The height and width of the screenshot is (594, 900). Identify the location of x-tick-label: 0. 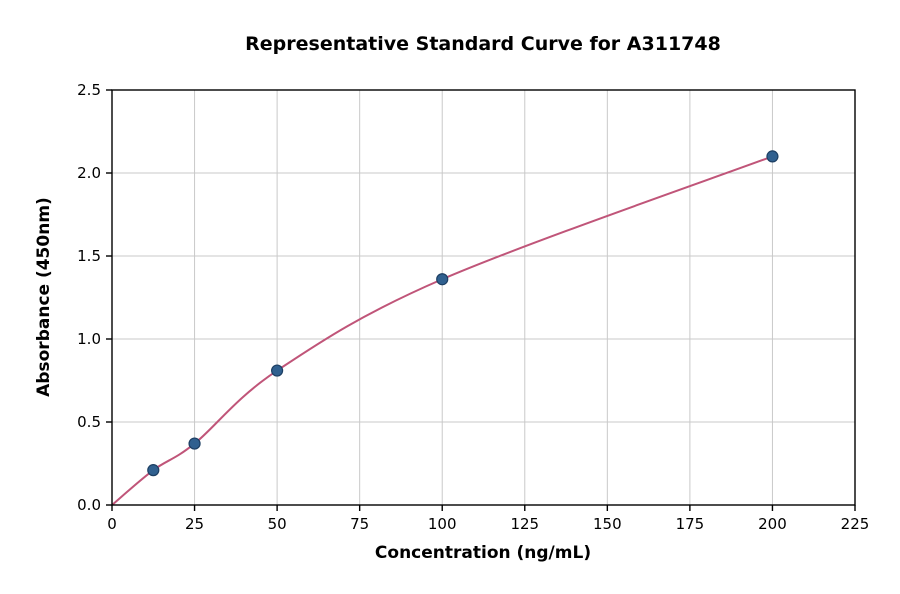
(112, 524).